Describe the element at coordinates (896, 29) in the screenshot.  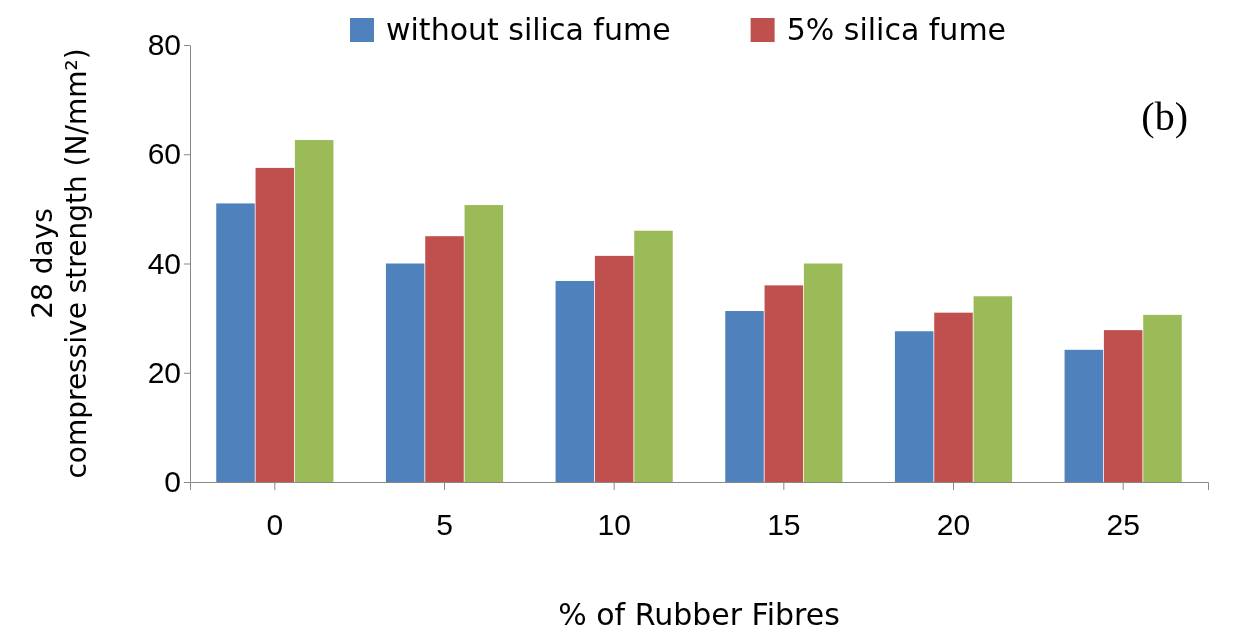
I see `legend-label: 5% silica fume` at that location.